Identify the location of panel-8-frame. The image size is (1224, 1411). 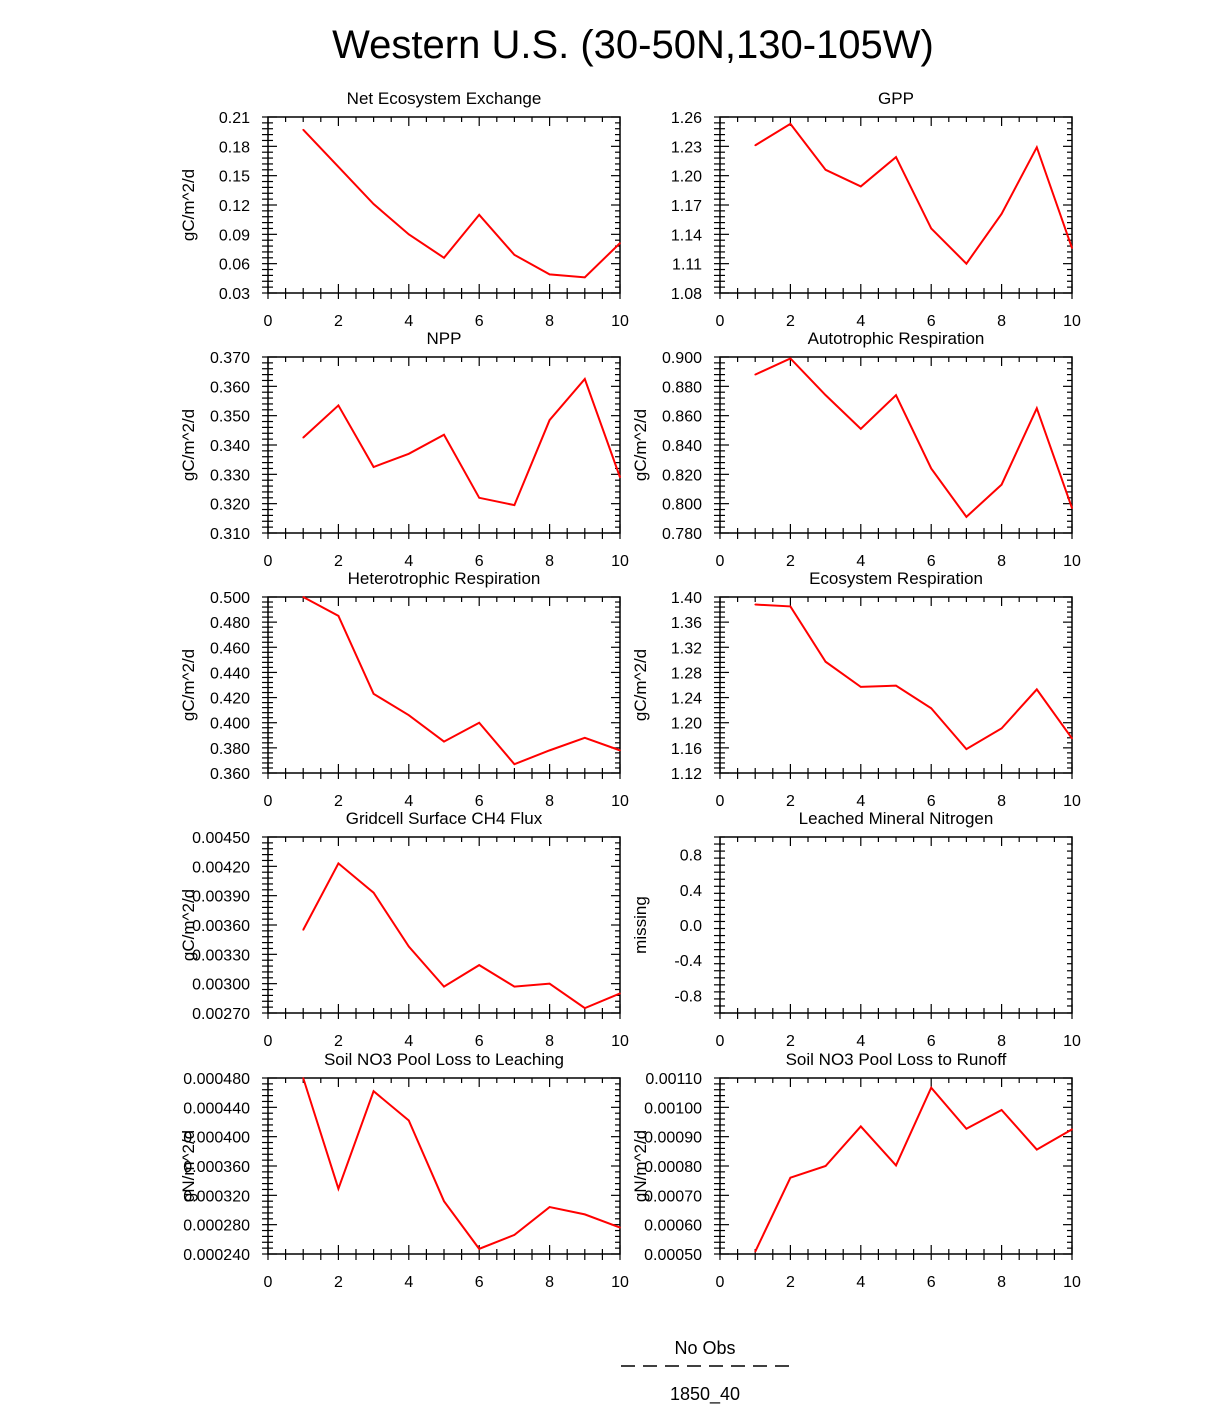
(896, 925).